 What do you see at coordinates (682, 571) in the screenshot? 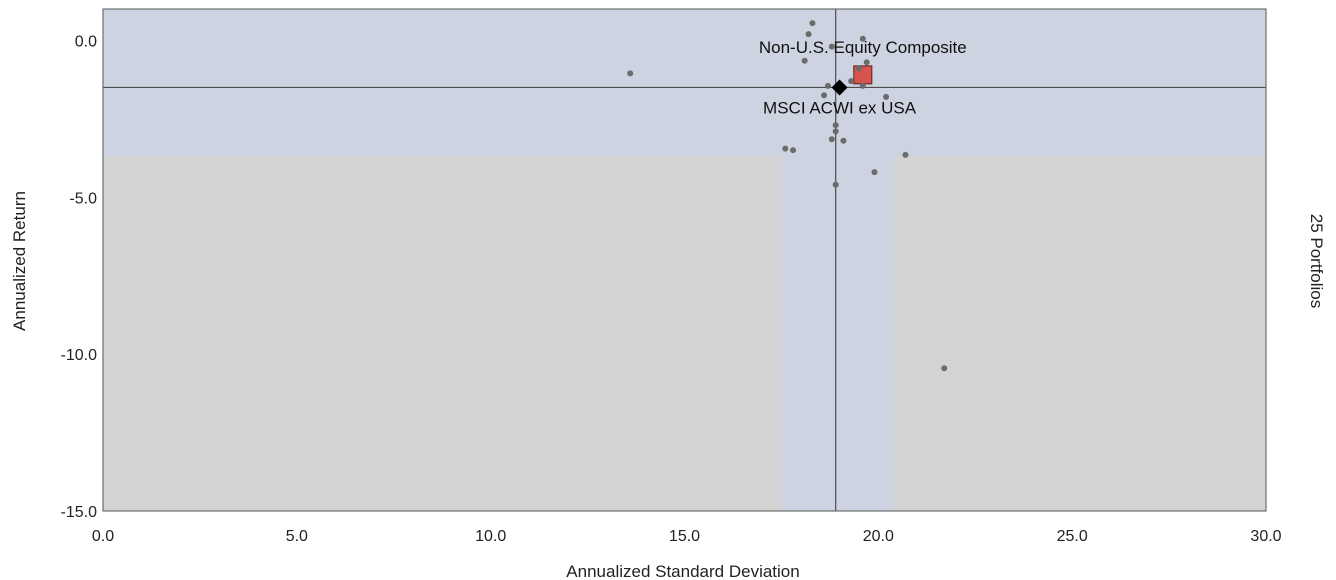
I see `x-axis-title: Annualized Standard Deviation` at bounding box center [682, 571].